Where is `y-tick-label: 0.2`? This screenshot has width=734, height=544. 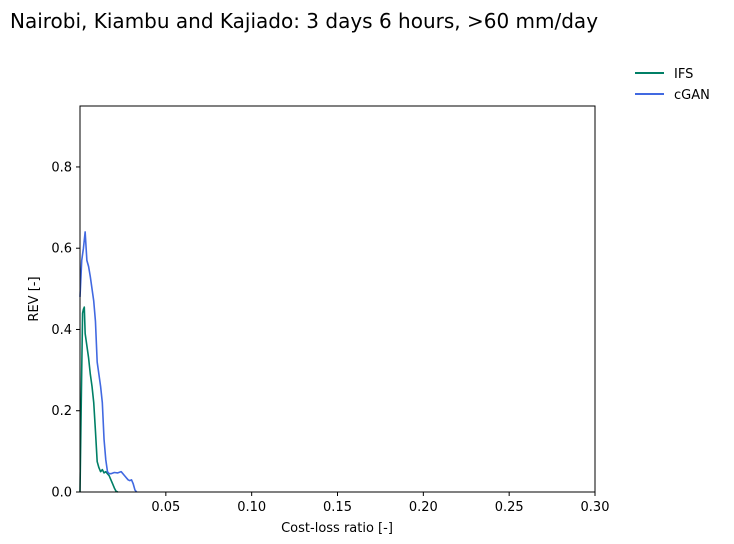 y-tick-label: 0.2 is located at coordinates (61, 411).